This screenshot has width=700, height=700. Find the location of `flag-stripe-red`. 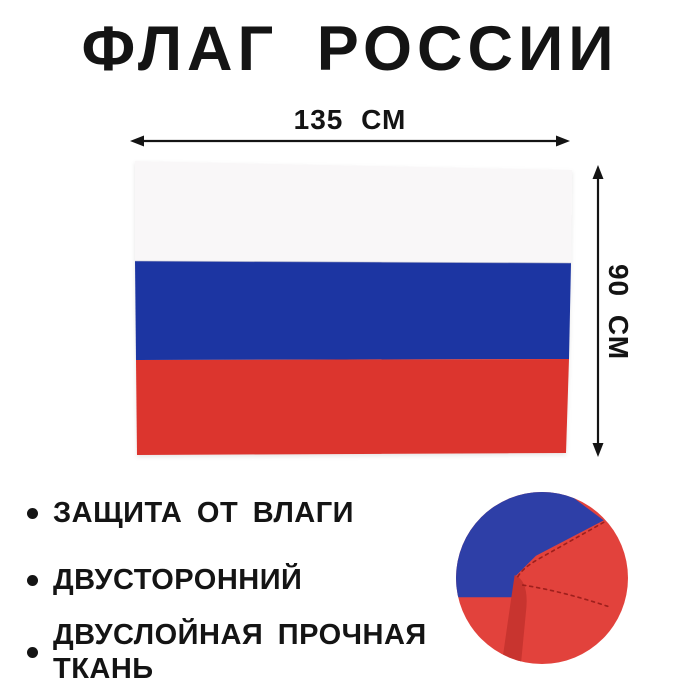

flag-stripe-red is located at coordinates (352, 407).